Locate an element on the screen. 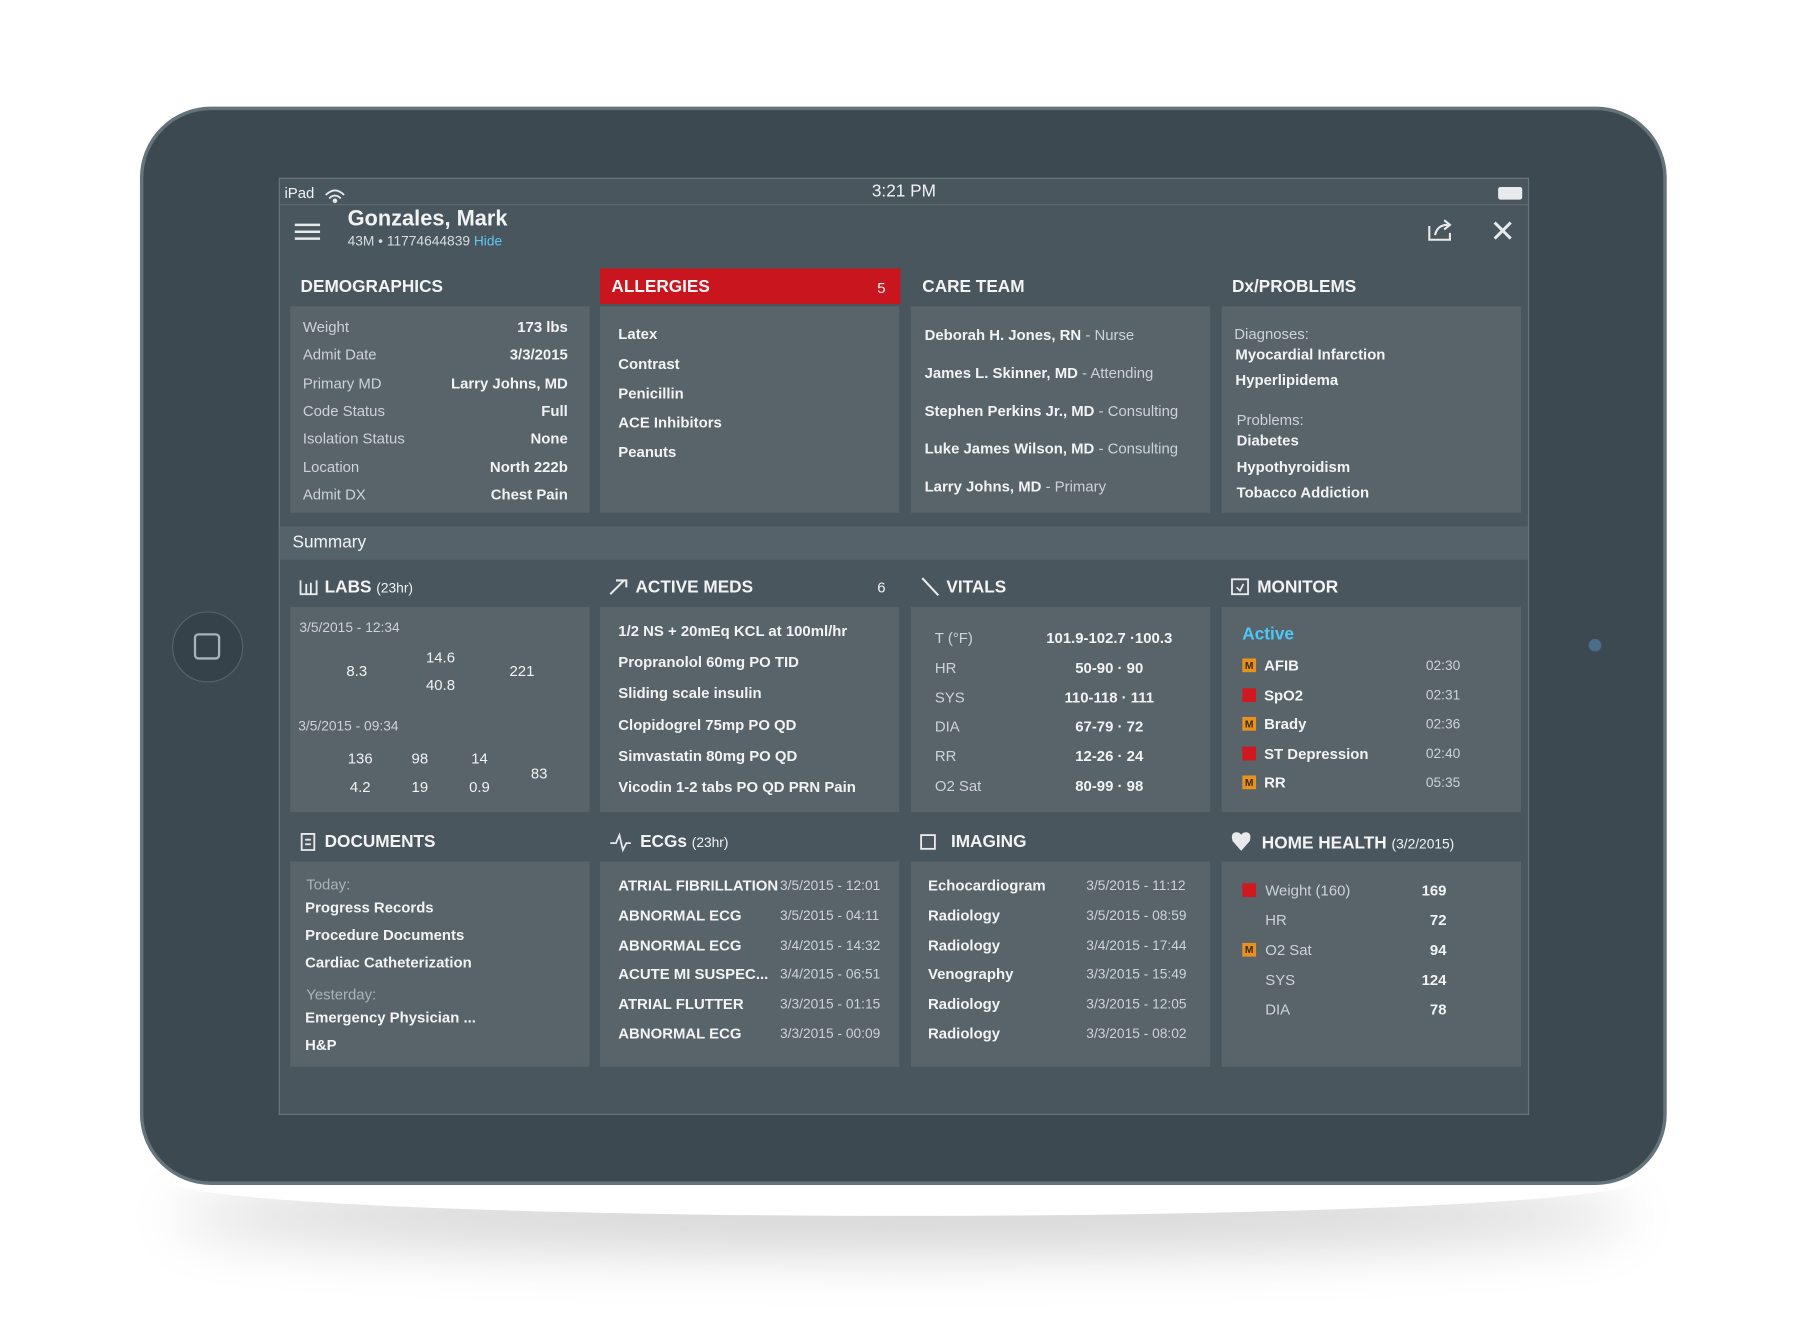 Image resolution: width=1800 pixels, height=1326 pixels. reading-badge is located at coordinates (1249, 890).